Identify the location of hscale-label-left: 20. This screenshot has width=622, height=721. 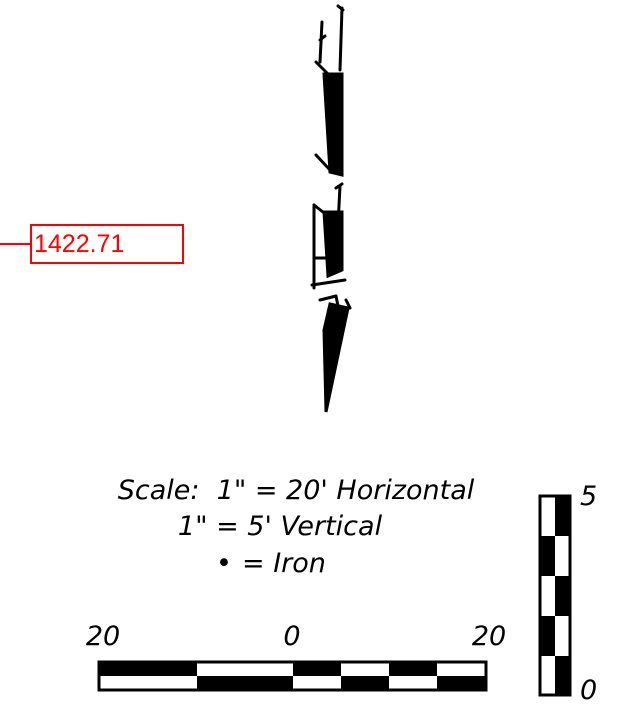
(103, 636).